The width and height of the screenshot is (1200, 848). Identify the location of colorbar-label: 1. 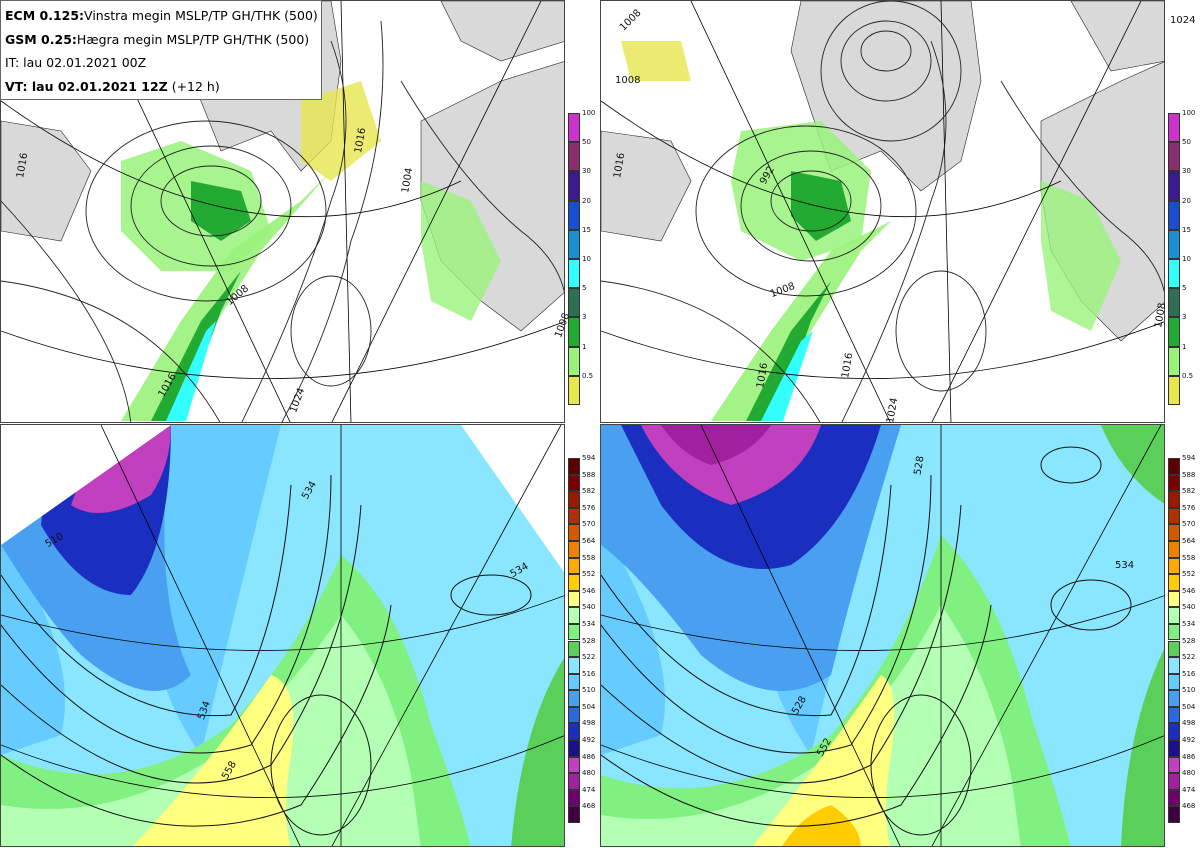
(1184, 346).